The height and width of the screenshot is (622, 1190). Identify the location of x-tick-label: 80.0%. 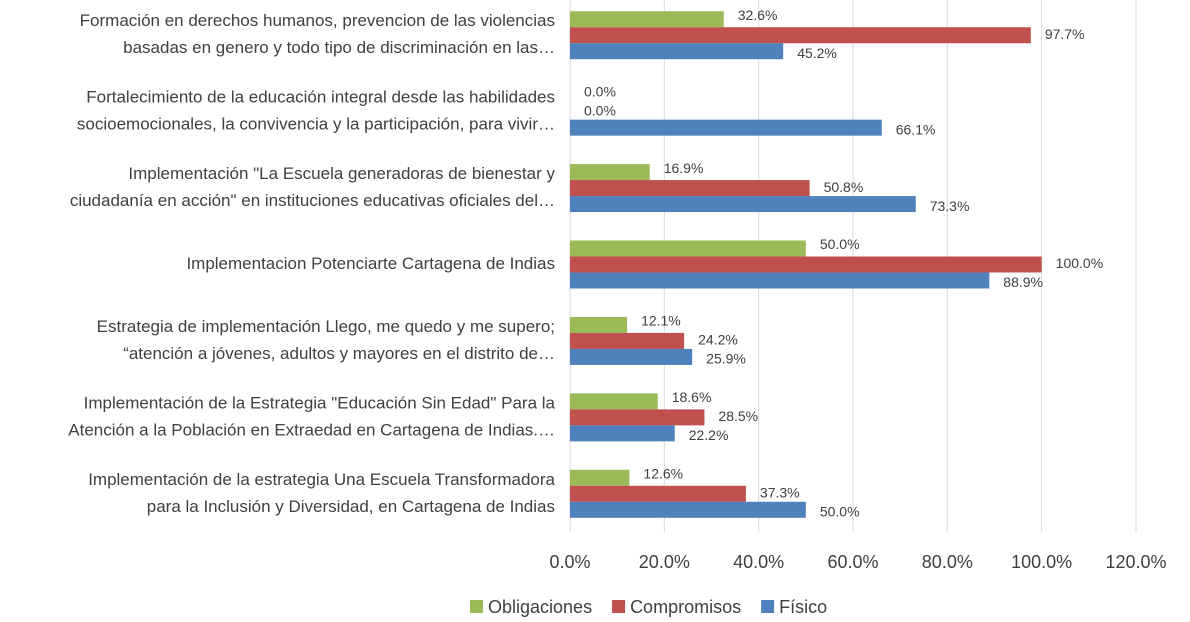
(947, 562).